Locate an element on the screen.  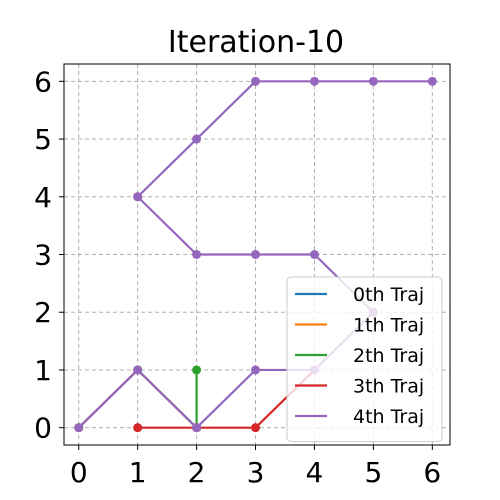
y-tick-label-1: 1 is located at coordinates (43, 370).